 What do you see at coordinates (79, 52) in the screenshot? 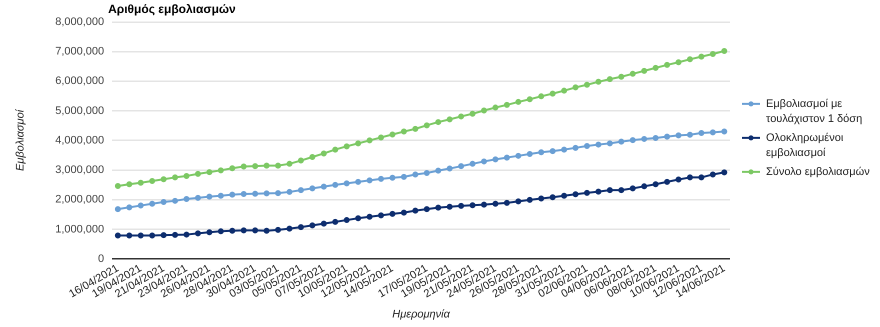
I see `y-tick-label: 7,000,000` at bounding box center [79, 52].